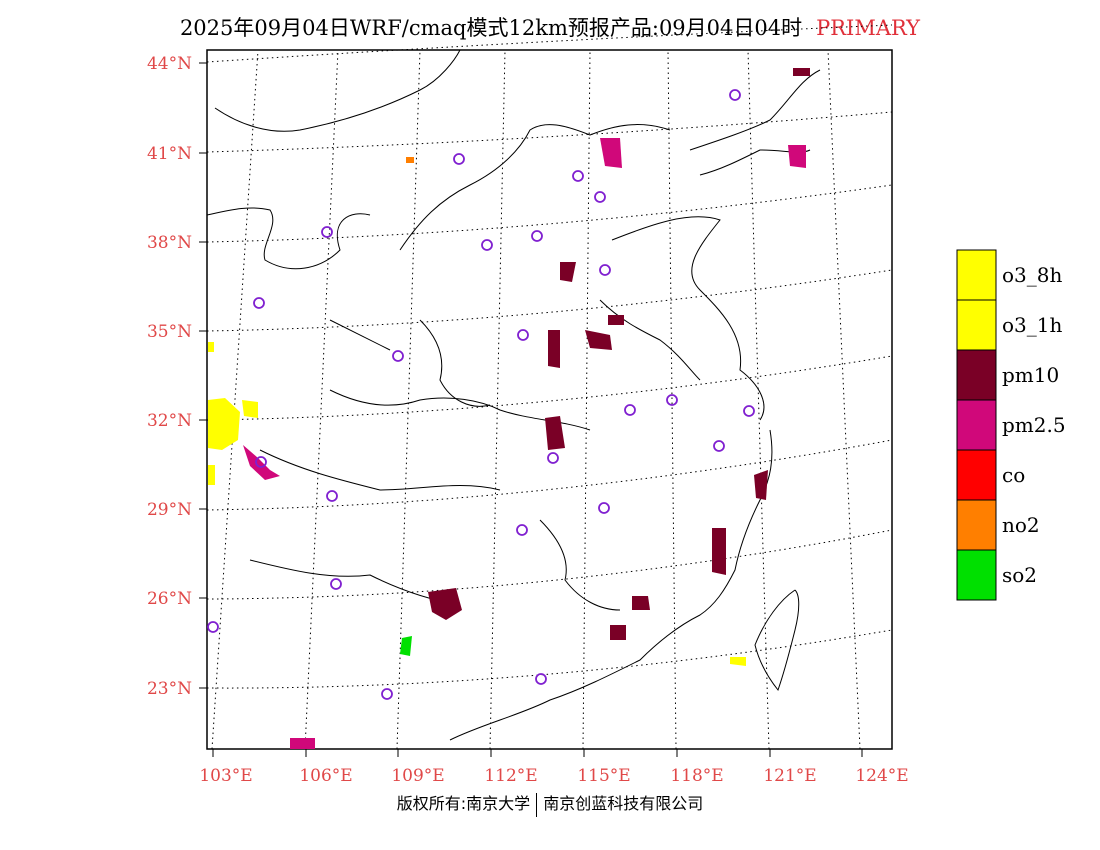 The image size is (1100, 850). I want to click on lat-label: 44°N, so click(169, 64).